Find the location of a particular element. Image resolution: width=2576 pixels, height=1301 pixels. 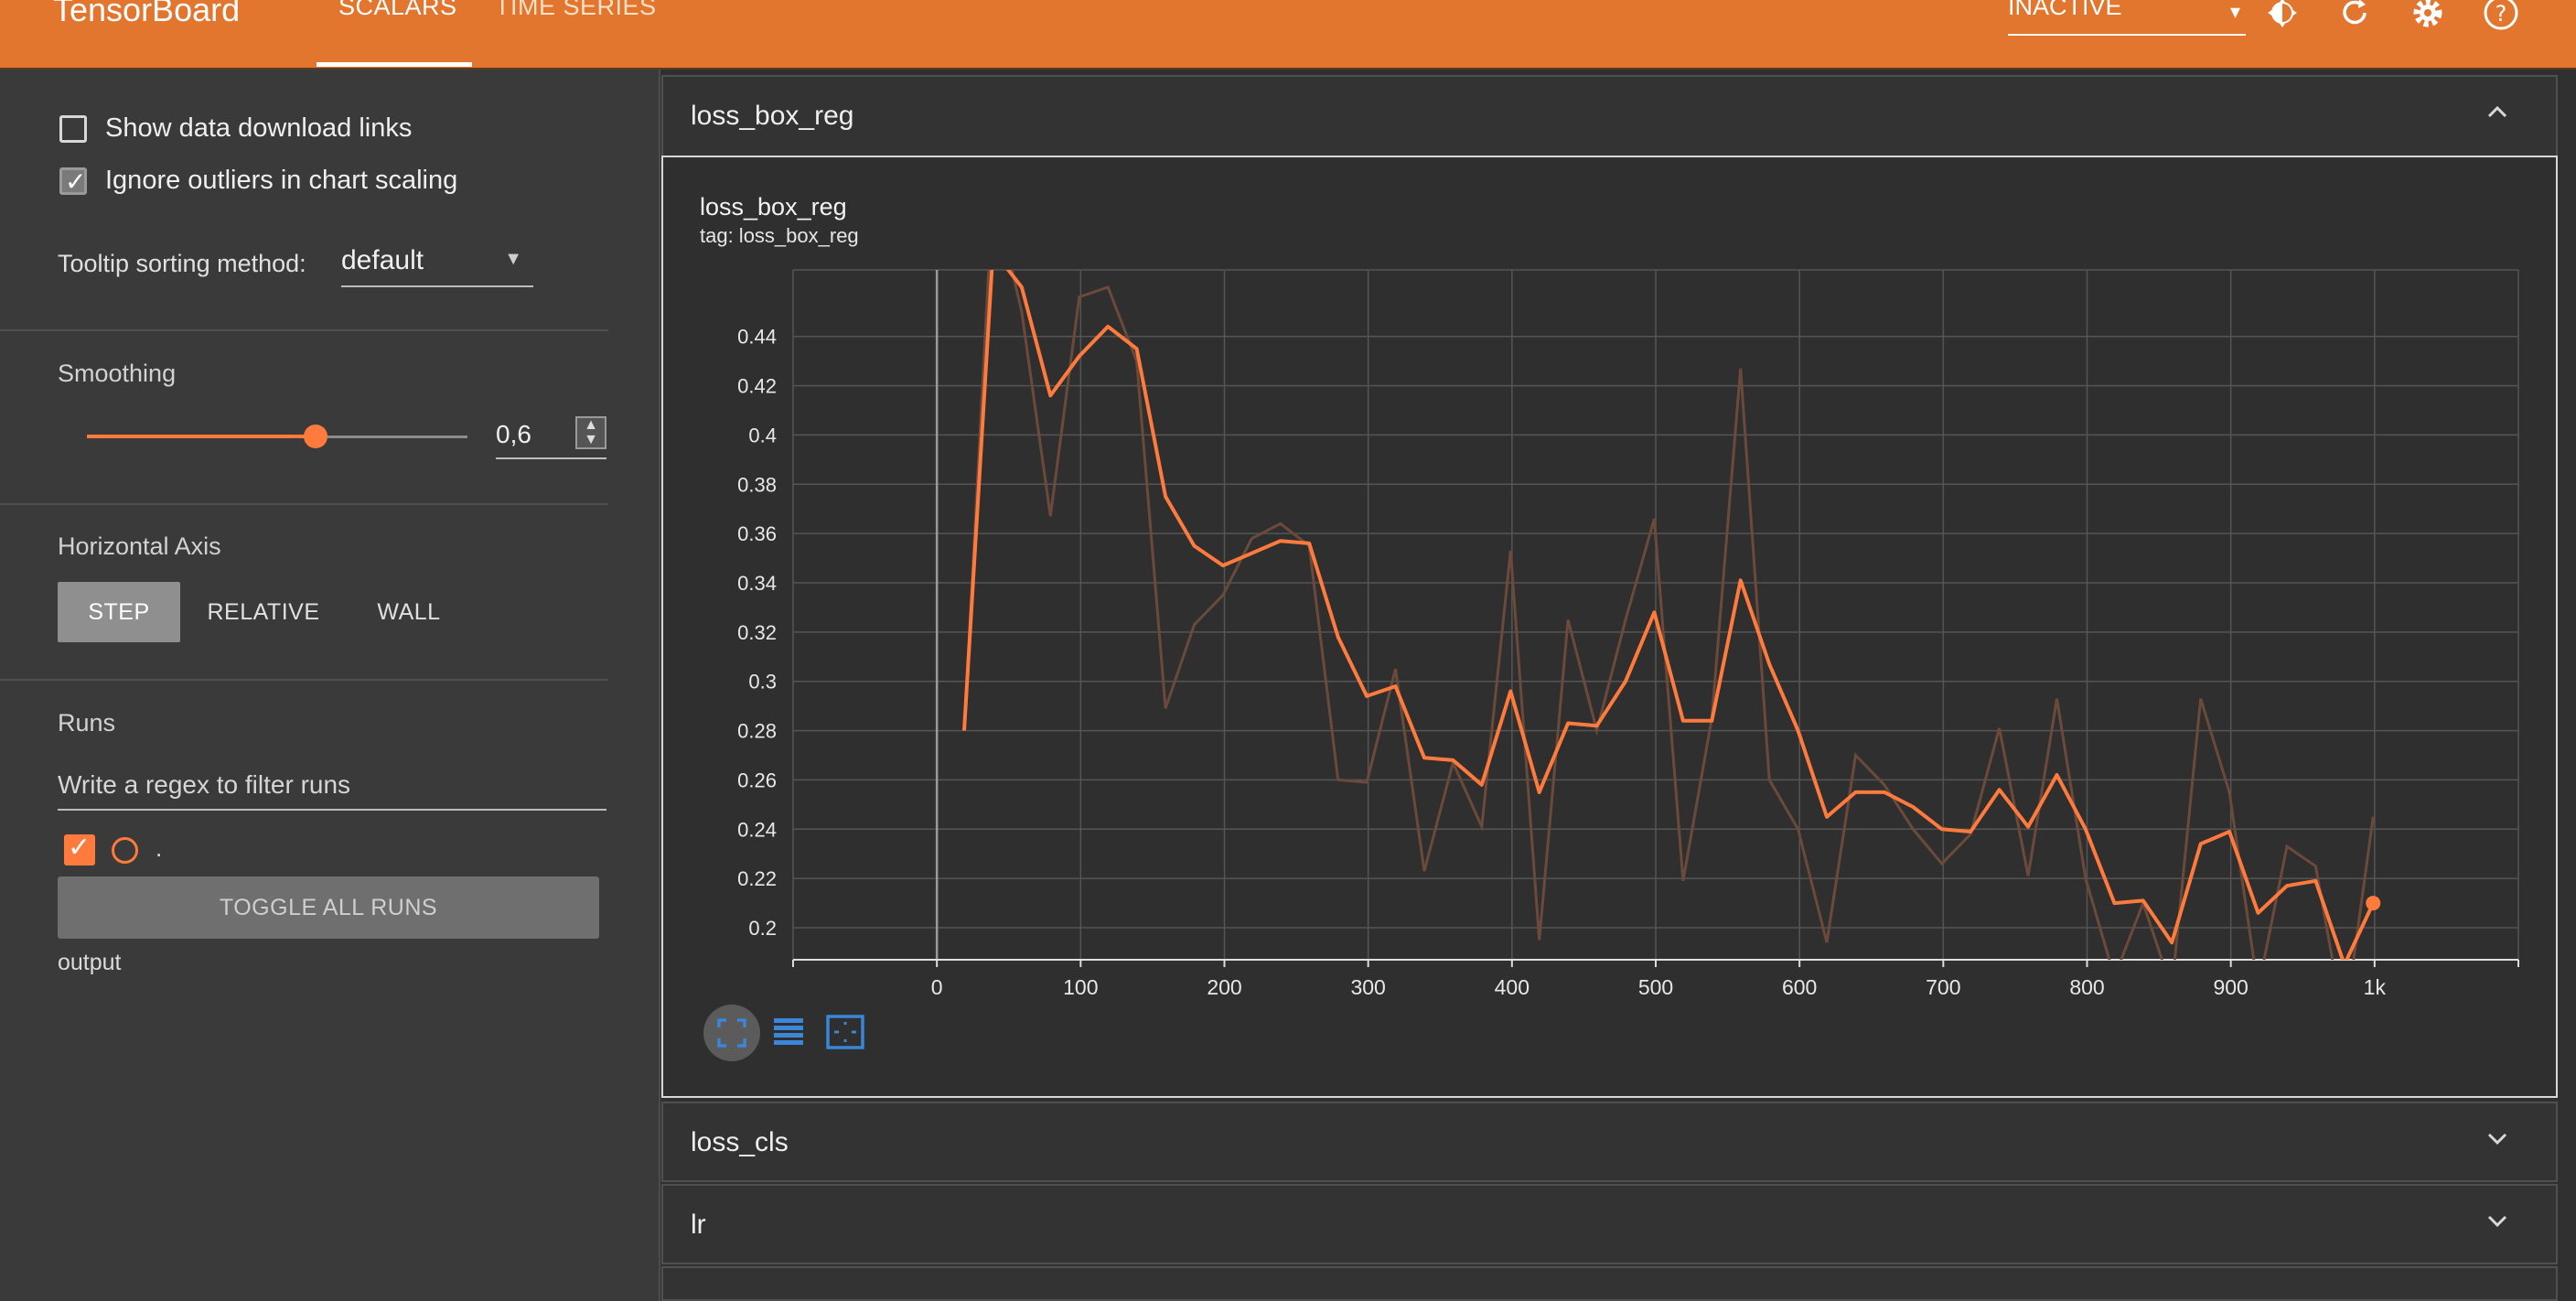

chart-title: loss_box_reg is located at coordinates (773, 206).